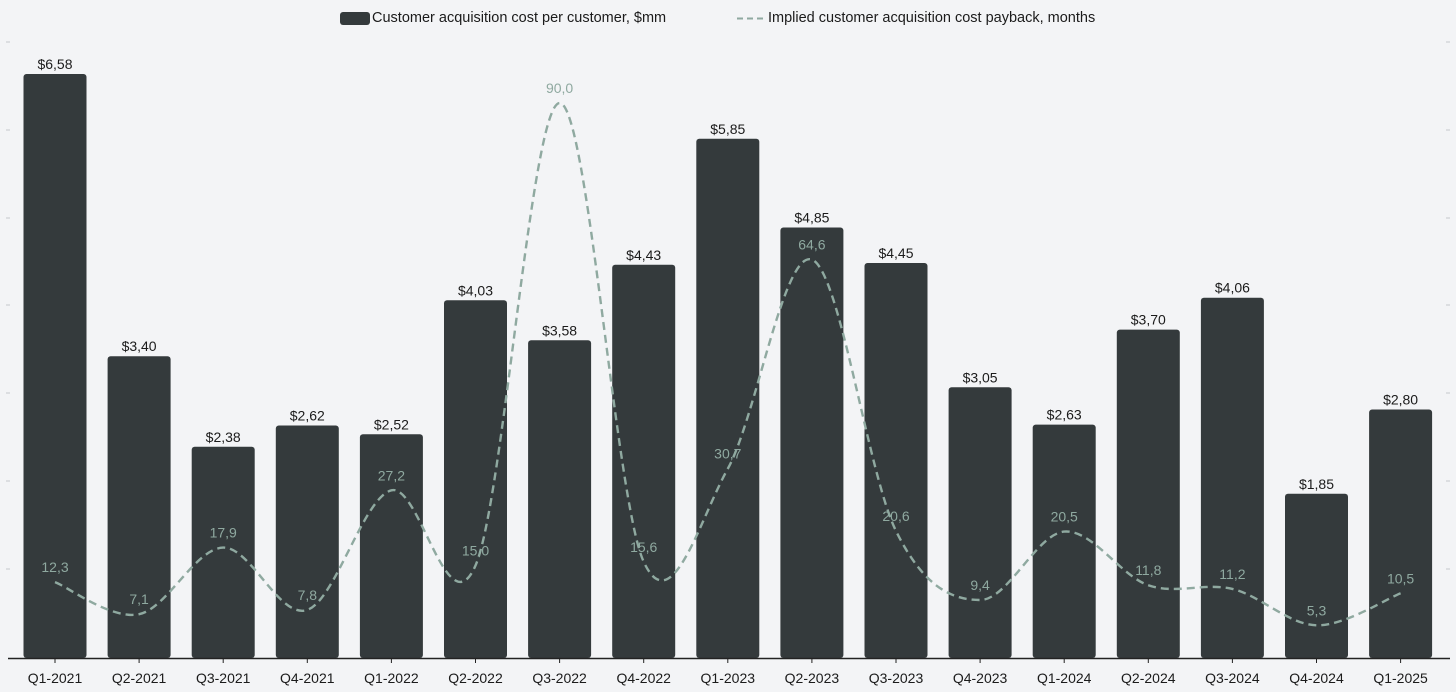 The image size is (1456, 692). I want to click on bar-value-label: $3,40, so click(139, 346).